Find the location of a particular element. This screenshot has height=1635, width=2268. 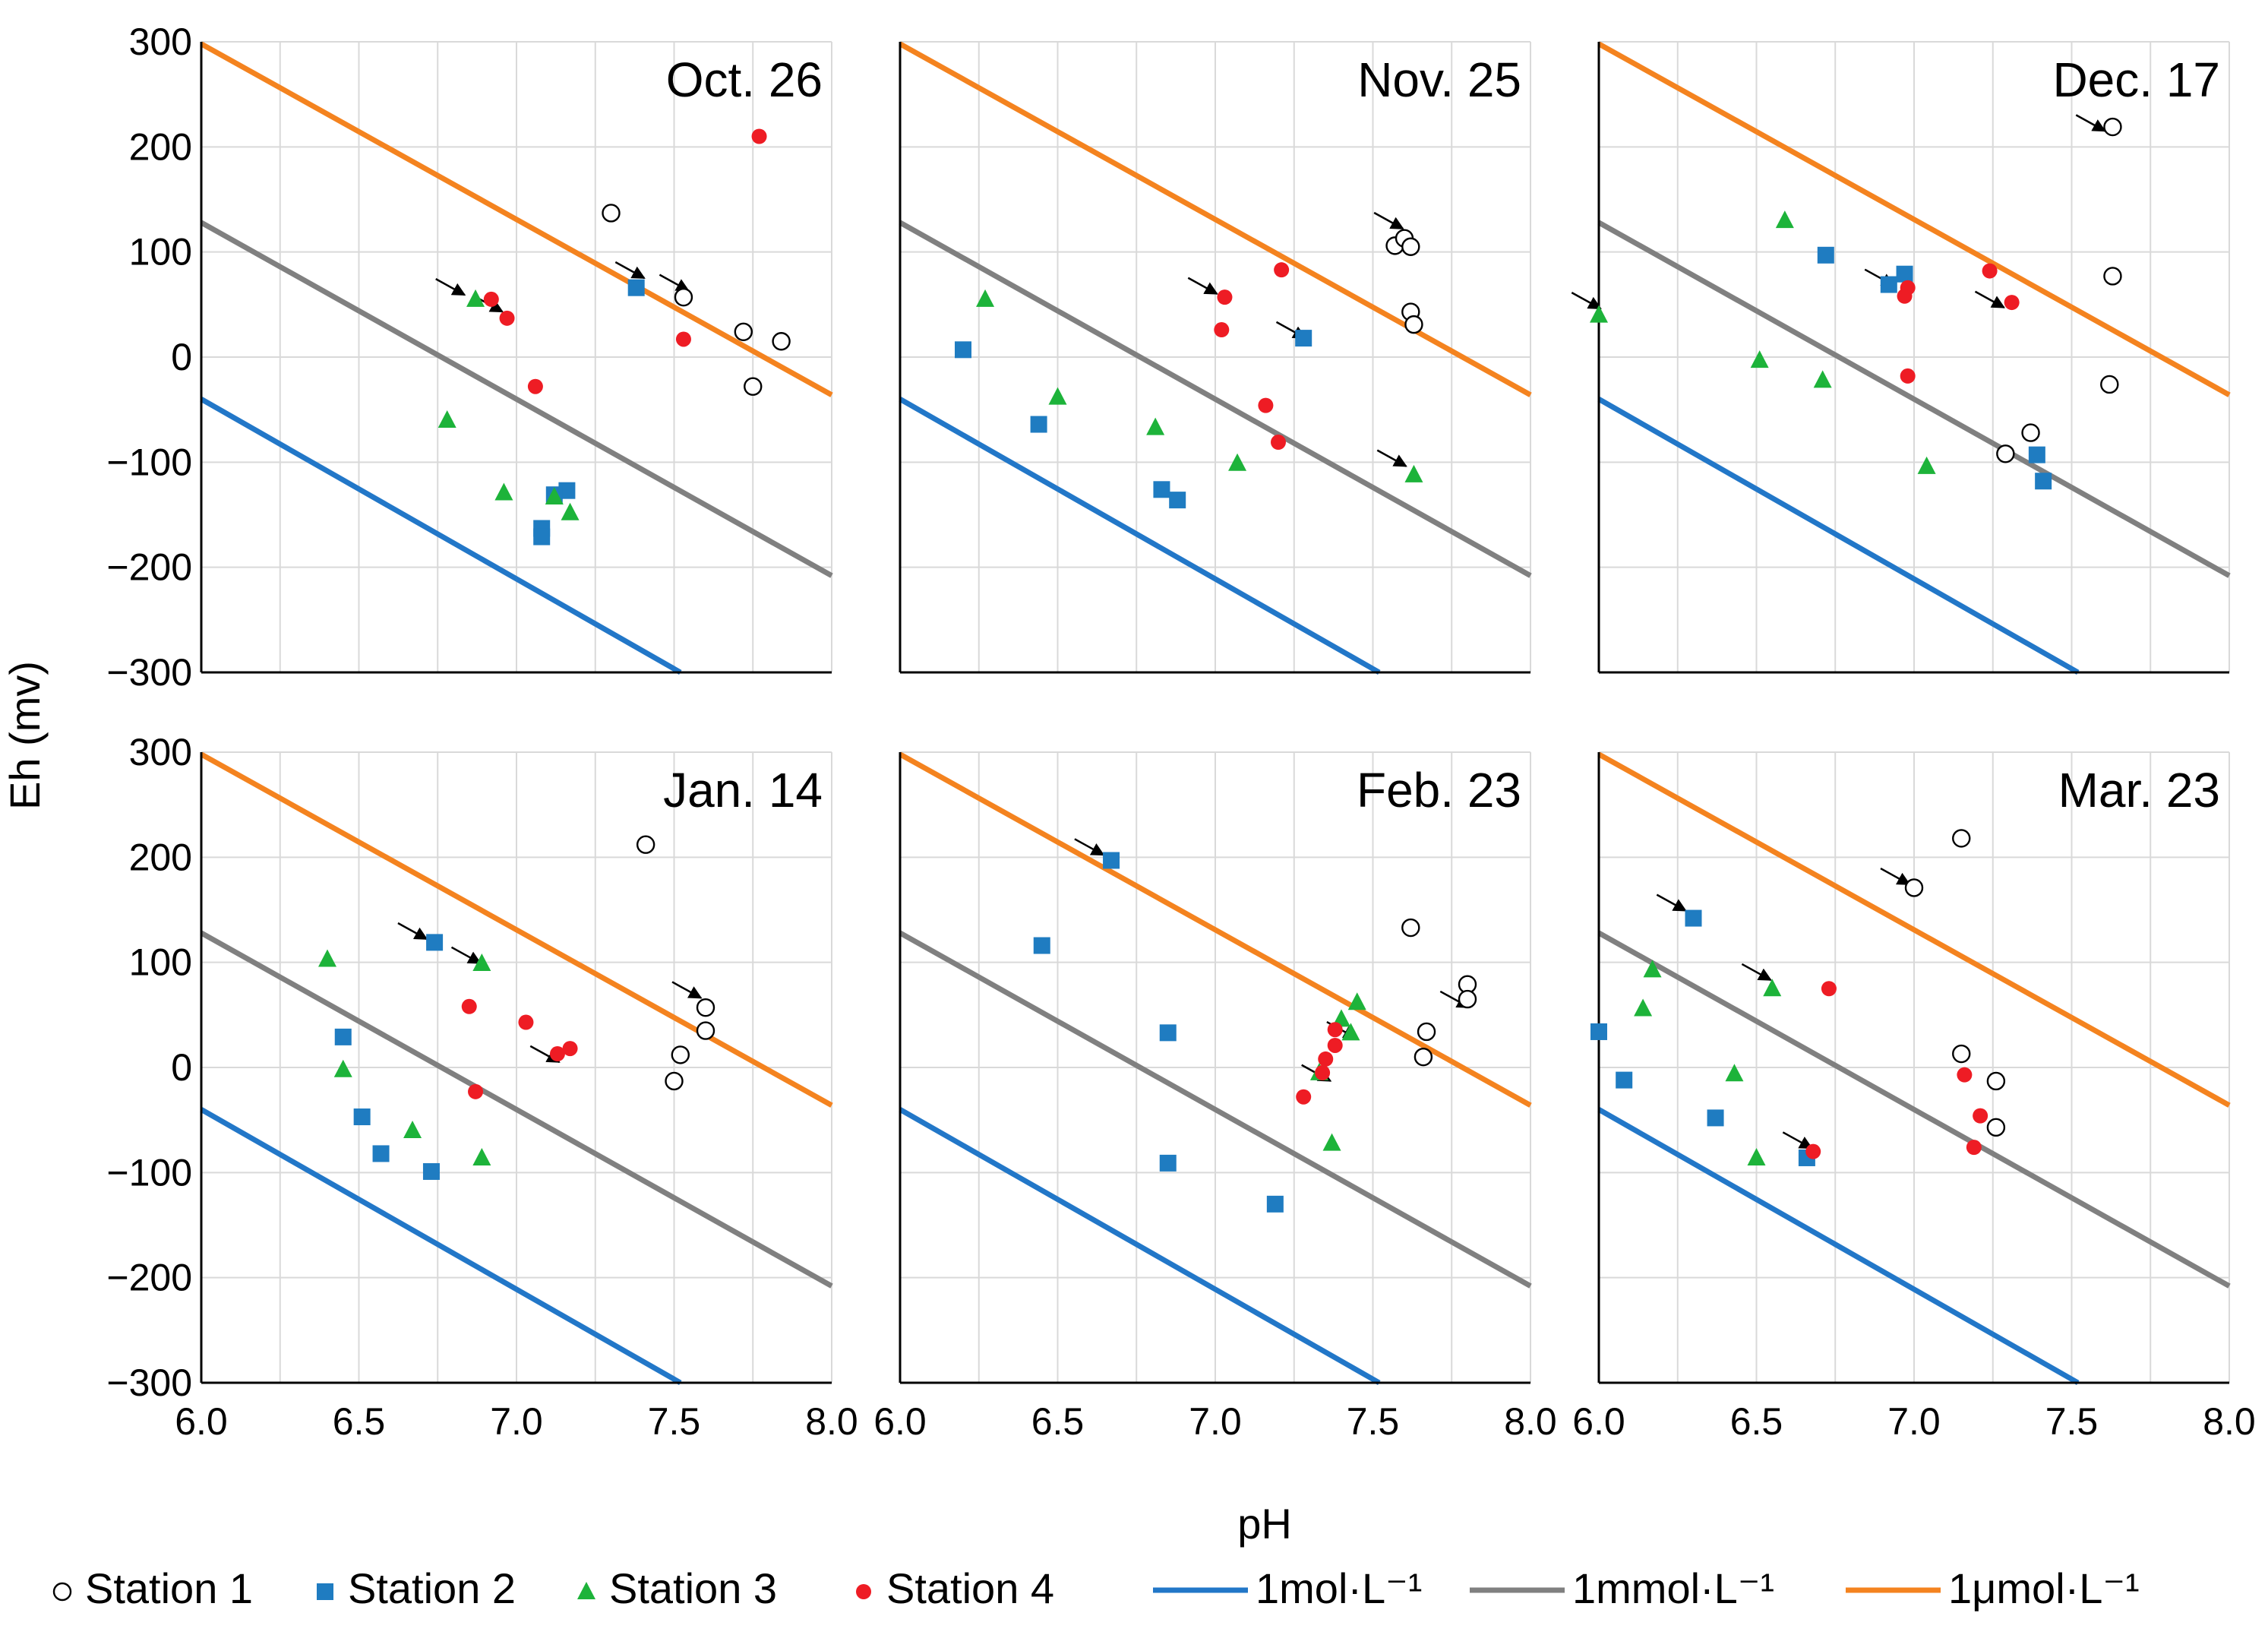

panel-mar-23: 6.0 6.5 7.0 7.5 8.0 Mar. 23 is located at coordinates (1914, 1097).